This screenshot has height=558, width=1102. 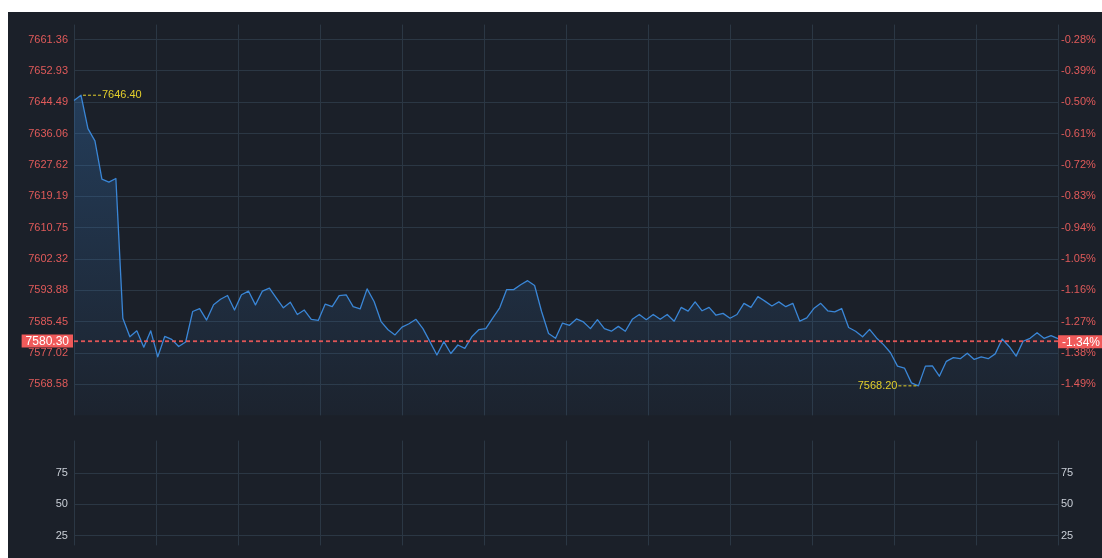 I want to click on y2-tick-label: 25, so click(x=1067, y=534).